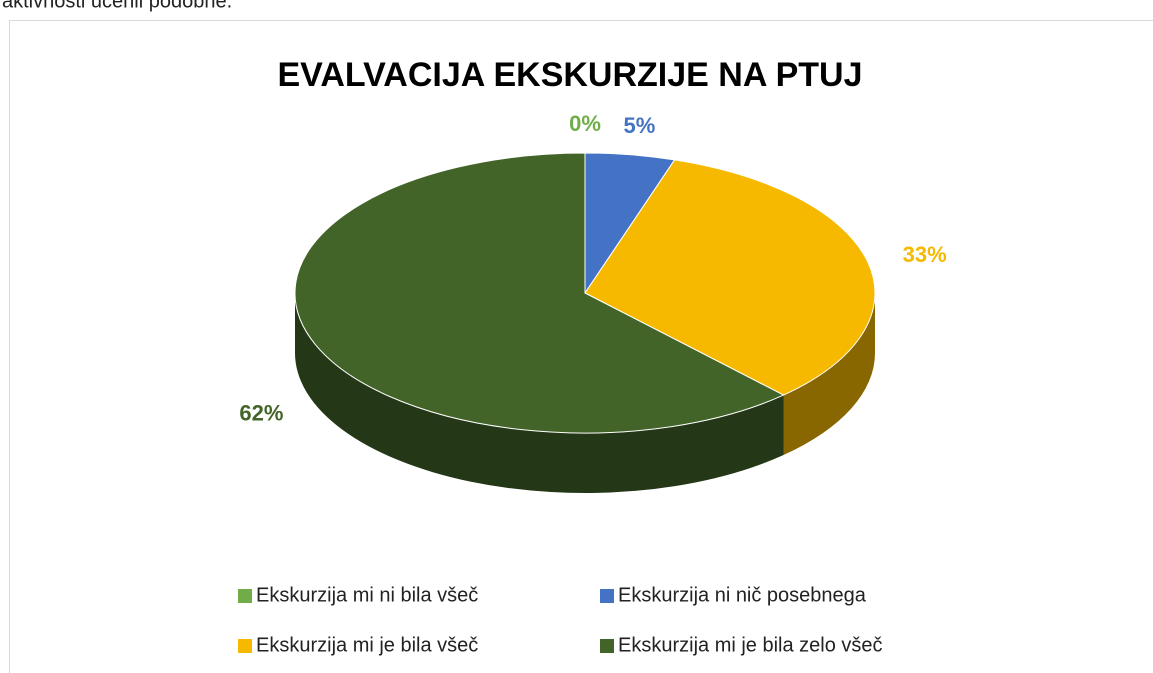 This screenshot has width=1153, height=673. Describe the element at coordinates (750, 645) in the screenshot. I see `legend-label: Ekskurzija mi je bila zelo všeč` at that location.